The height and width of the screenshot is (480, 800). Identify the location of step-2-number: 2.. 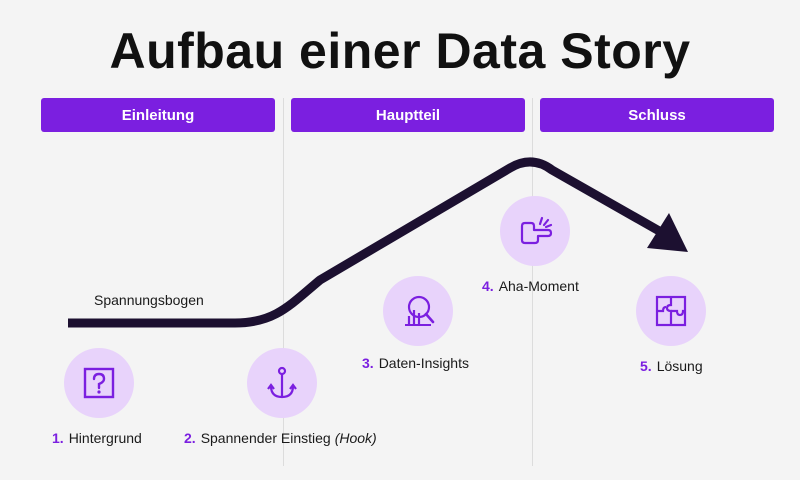
(190, 438).